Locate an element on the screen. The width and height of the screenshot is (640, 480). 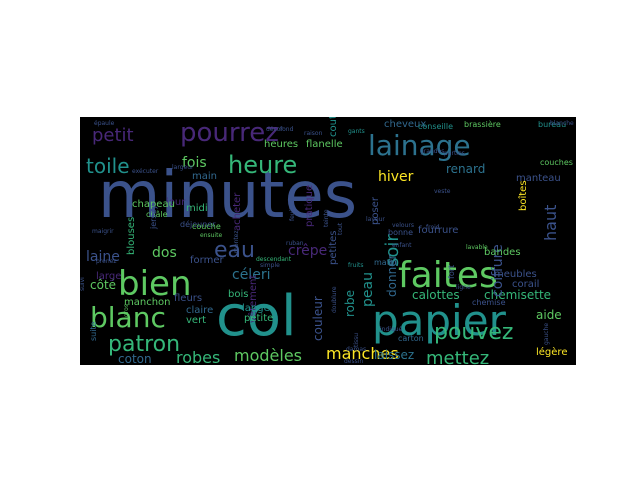
word-midi: midi is located at coordinates (197, 208).